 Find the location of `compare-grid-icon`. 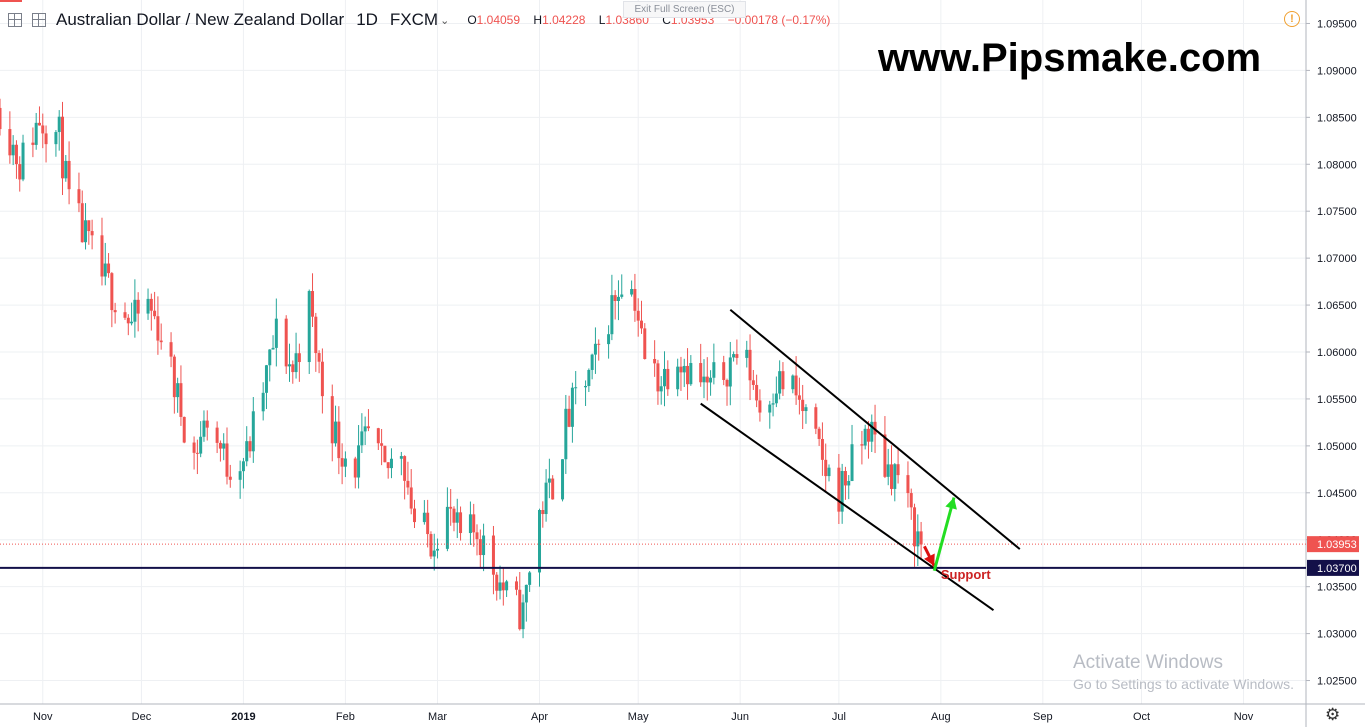

compare-grid-icon is located at coordinates (39, 20).